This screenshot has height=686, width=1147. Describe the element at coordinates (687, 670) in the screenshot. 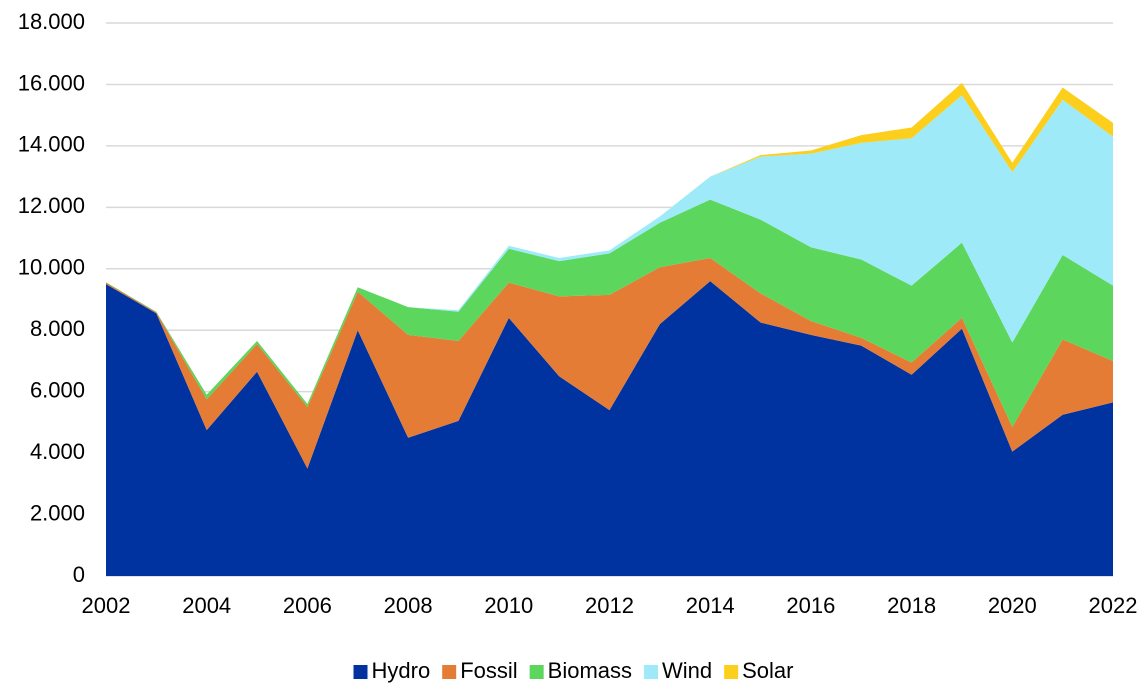

I see `legend-label: Wind` at that location.